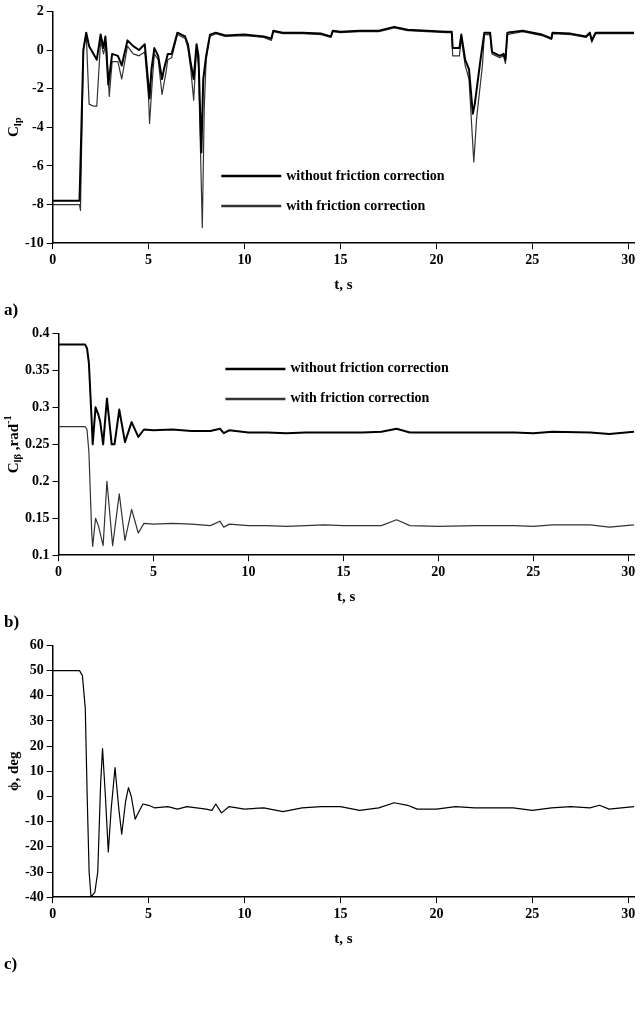  What do you see at coordinates (34, 896) in the screenshot?
I see `y-tick-label: -40` at bounding box center [34, 896].